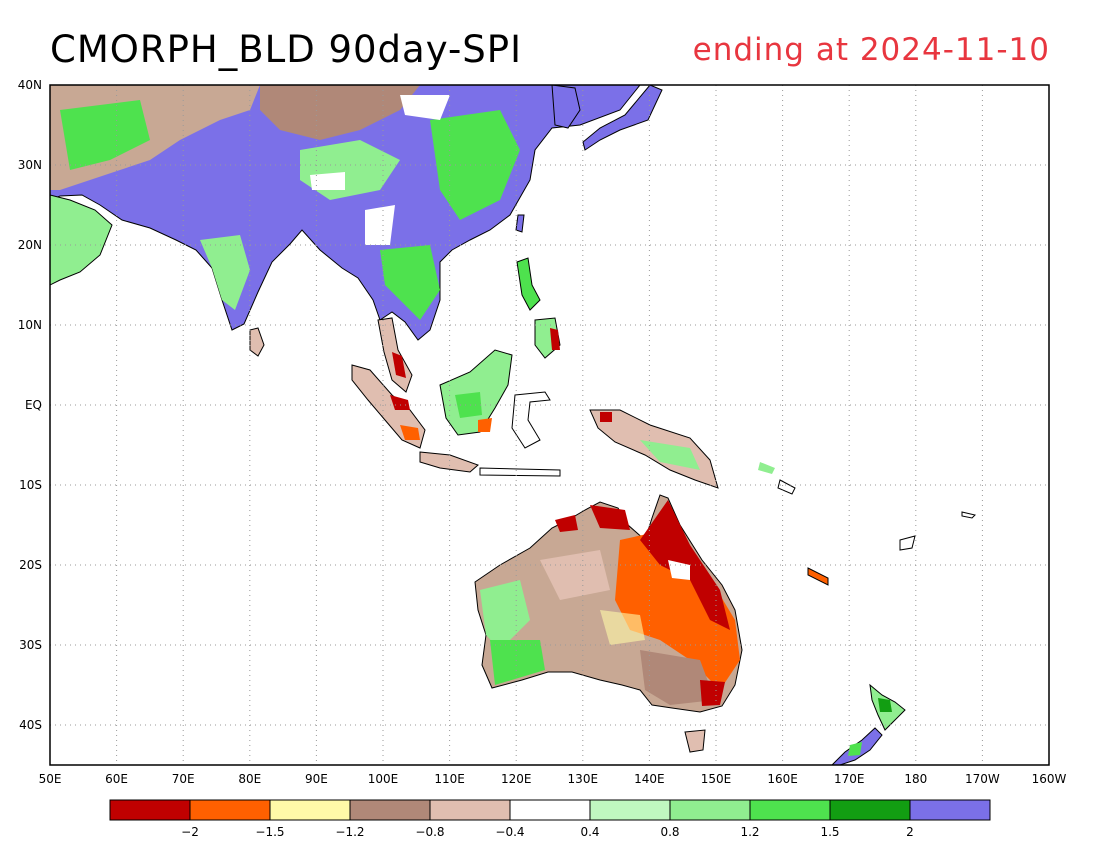 The image size is (1100, 850). What do you see at coordinates (190, 832) in the screenshot?
I see `colorbar-label: −2` at bounding box center [190, 832].